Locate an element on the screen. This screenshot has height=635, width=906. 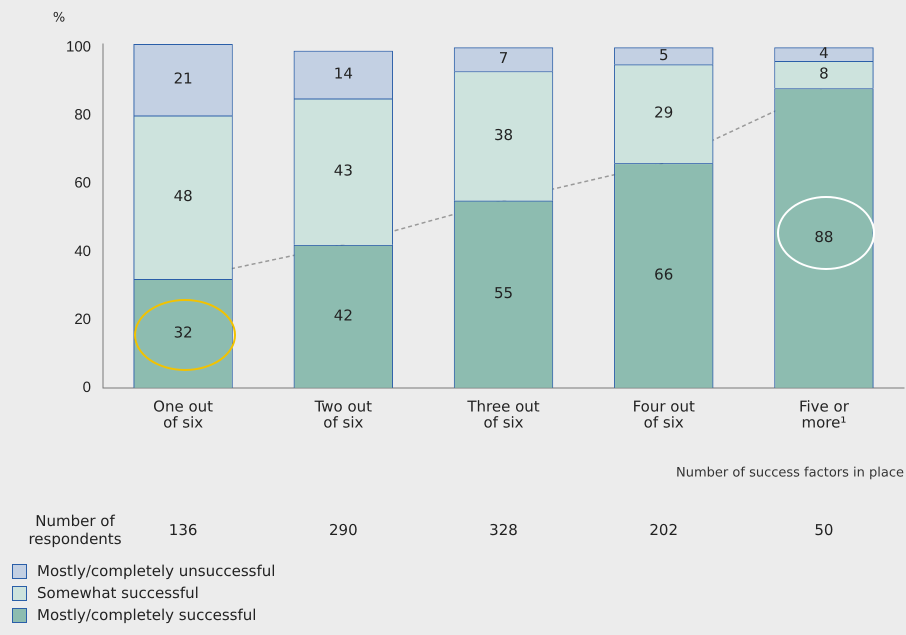
x-tick-label: One out of six is located at coordinates (183, 415).